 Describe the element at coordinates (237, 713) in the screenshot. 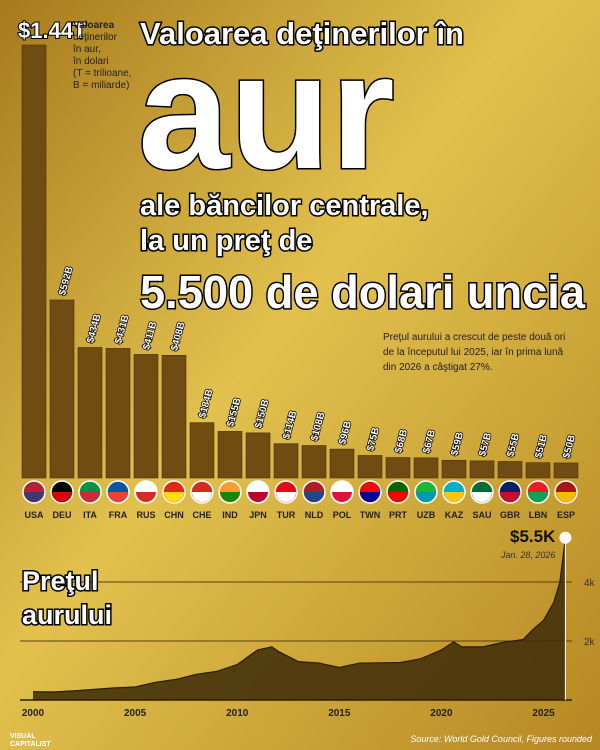

I see `x-tick-label: 2010` at that location.